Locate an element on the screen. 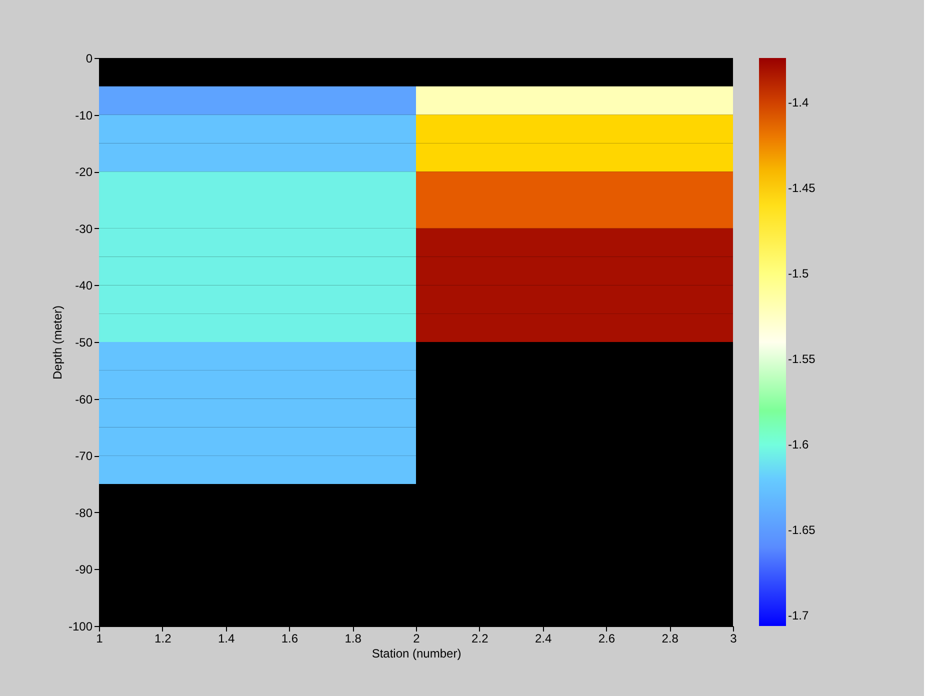  y-tick-label: -100 is located at coordinates (80, 627).